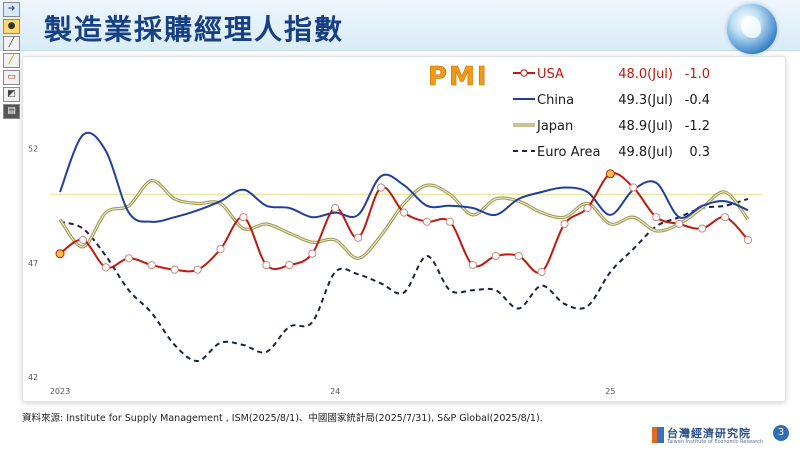 The height and width of the screenshot is (450, 800). What do you see at coordinates (709, 433) in the screenshot?
I see `logo-name: 台灣經濟研究院` at bounding box center [709, 433].